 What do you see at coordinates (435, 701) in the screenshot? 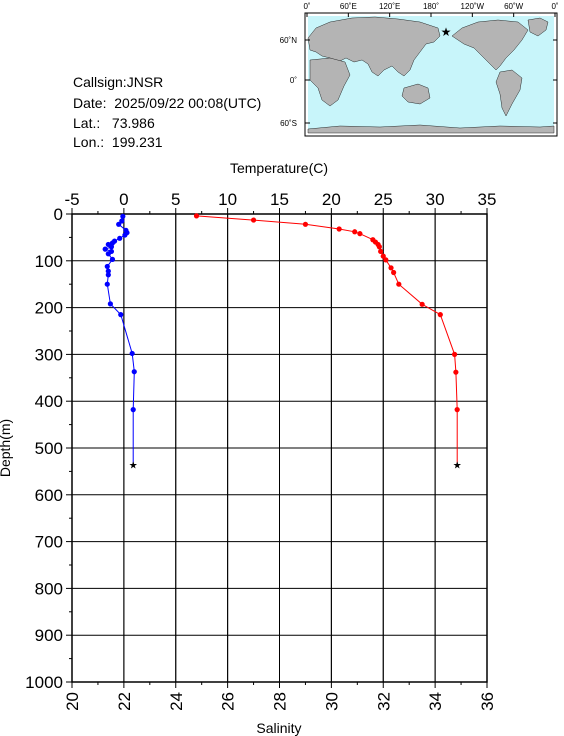
I see `salinity-tick-label: 34` at bounding box center [435, 701].